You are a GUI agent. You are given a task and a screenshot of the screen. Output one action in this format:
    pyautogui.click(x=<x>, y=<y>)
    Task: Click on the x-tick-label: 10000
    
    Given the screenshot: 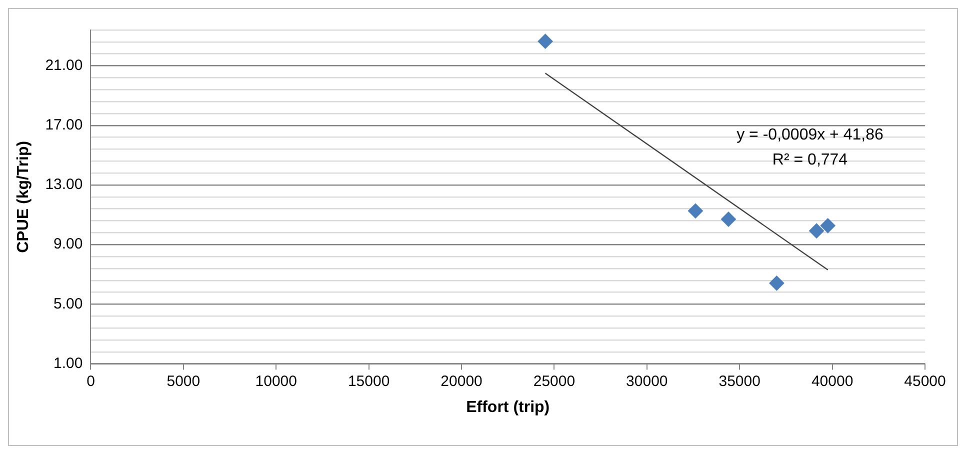 What is the action you would take?
    pyautogui.click(x=276, y=381)
    